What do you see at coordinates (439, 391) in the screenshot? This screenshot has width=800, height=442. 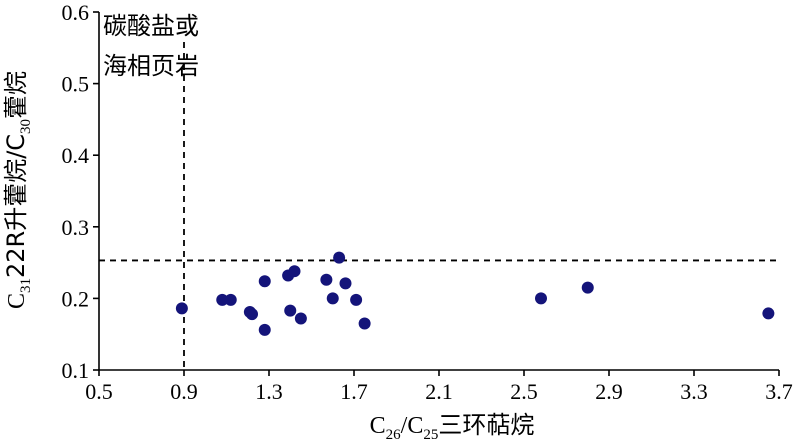 I see `x-tick-label: 2.1` at bounding box center [439, 391].